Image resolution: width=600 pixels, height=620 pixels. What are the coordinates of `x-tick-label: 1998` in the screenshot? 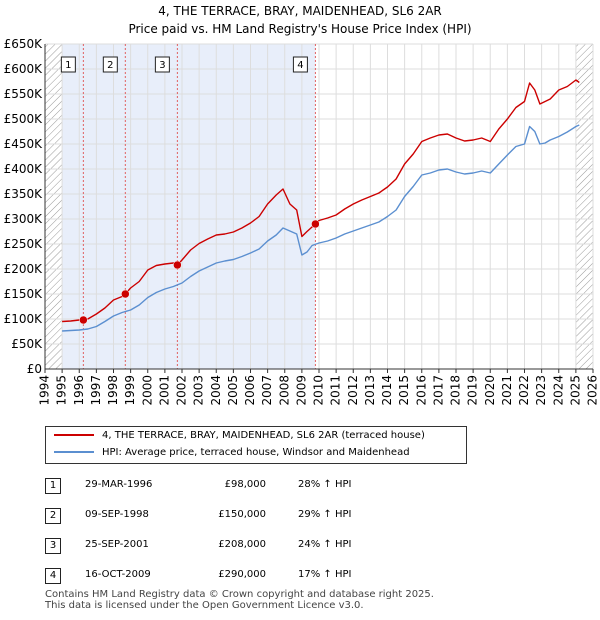 It's located at (113, 390).